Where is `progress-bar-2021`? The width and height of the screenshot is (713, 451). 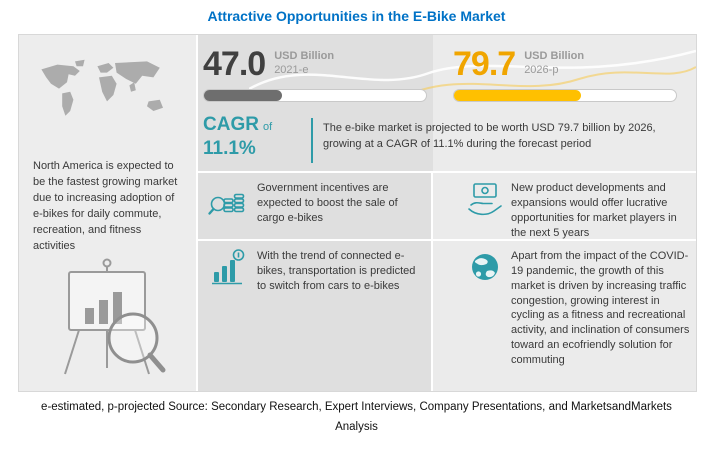
progress-bar-2021 is located at coordinates (315, 95).